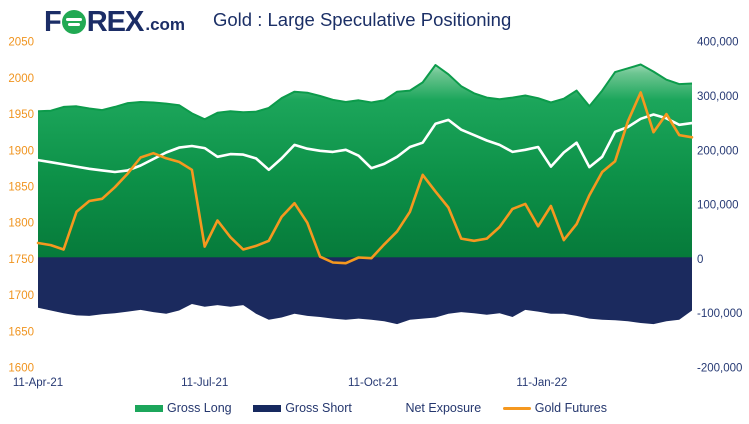 This screenshot has height=424, width=749. Describe the element at coordinates (516, 408) in the screenshot. I see `gold-futures-swatch-icon` at that location.